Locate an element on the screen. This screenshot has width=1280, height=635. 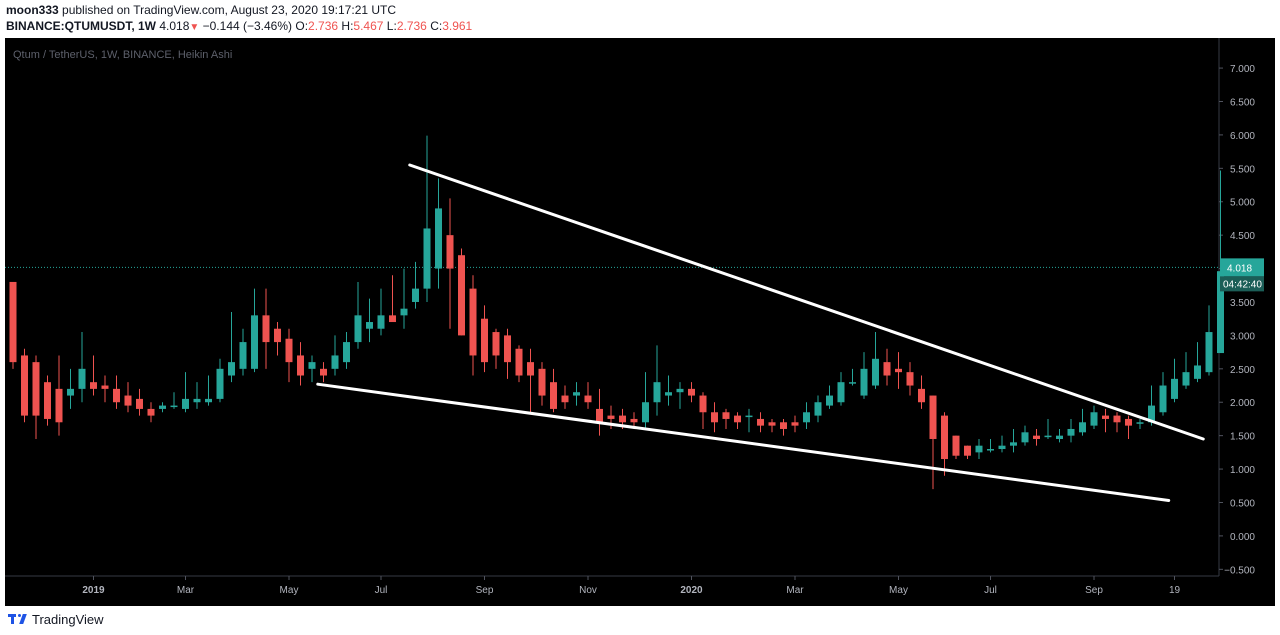
countdown-label: 04:42:40 is located at coordinates (1242, 284).